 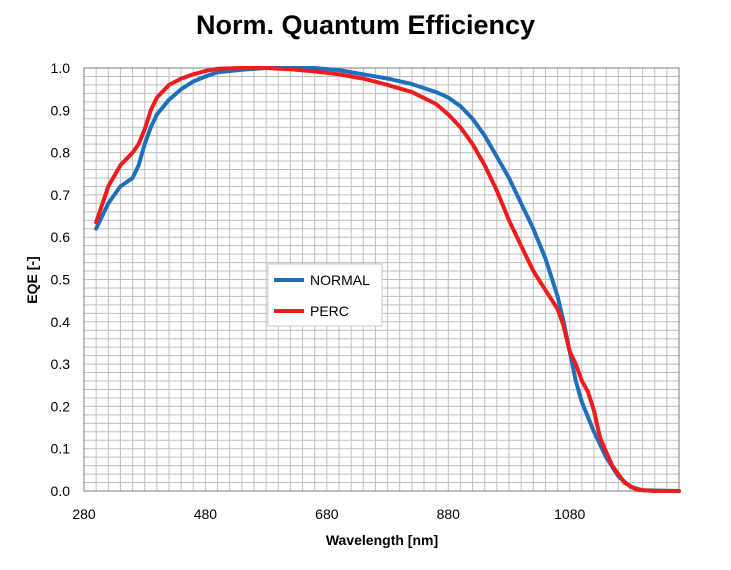 I want to click on legend-box, so click(x=325, y=295).